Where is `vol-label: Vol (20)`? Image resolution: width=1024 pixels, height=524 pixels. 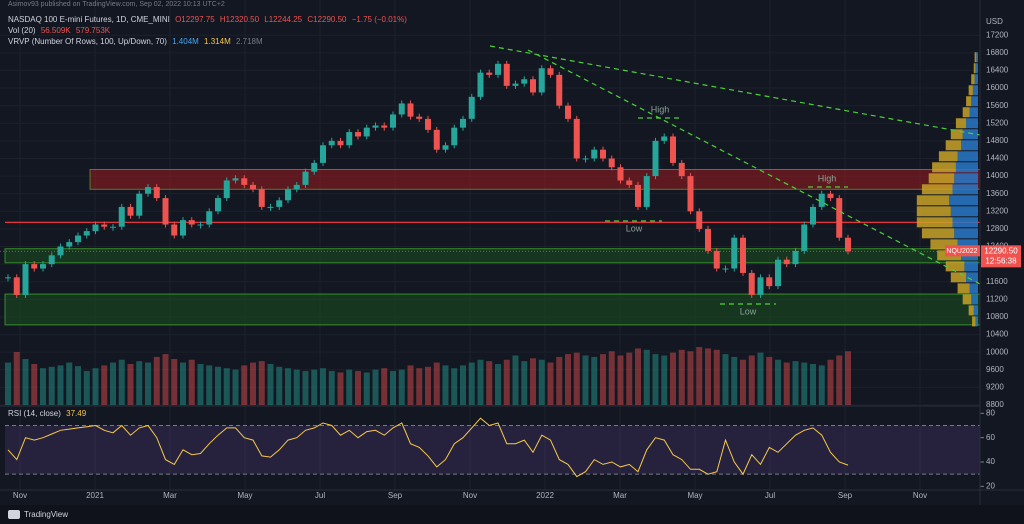
vol-label: Vol (20) is located at coordinates (22, 30).